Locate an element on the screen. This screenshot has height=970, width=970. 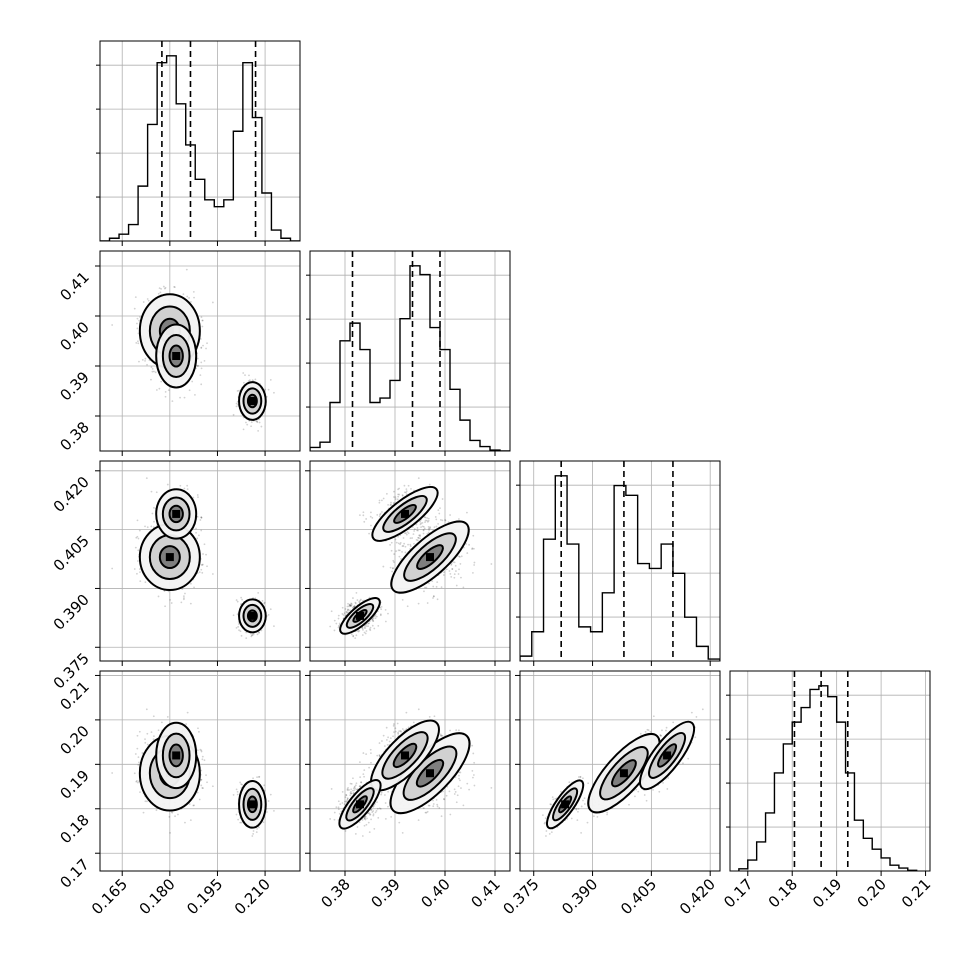
ytick-label-1-3: 0.41 is located at coordinates (74, 286).